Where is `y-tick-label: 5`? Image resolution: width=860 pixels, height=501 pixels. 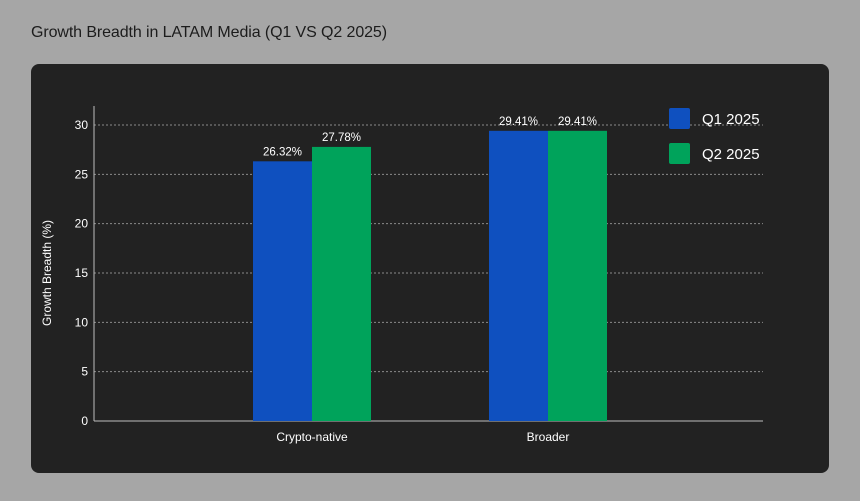
y-tick-label: 5 is located at coordinates (84, 372).